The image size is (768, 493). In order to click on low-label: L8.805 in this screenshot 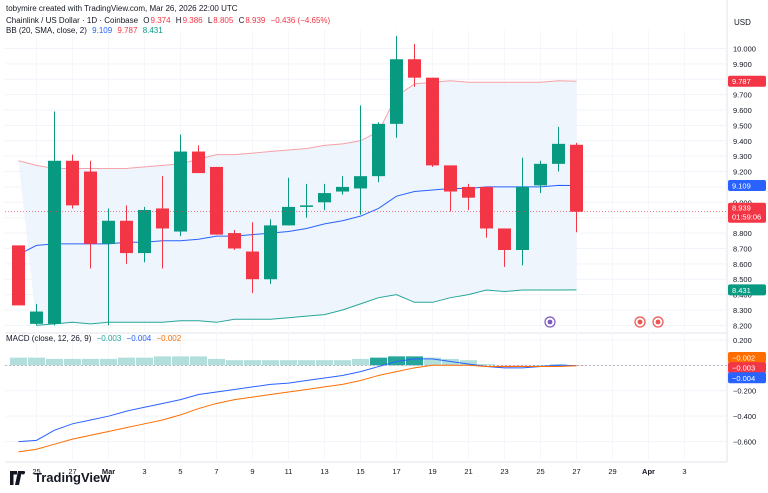, I will do `click(220, 20)`.